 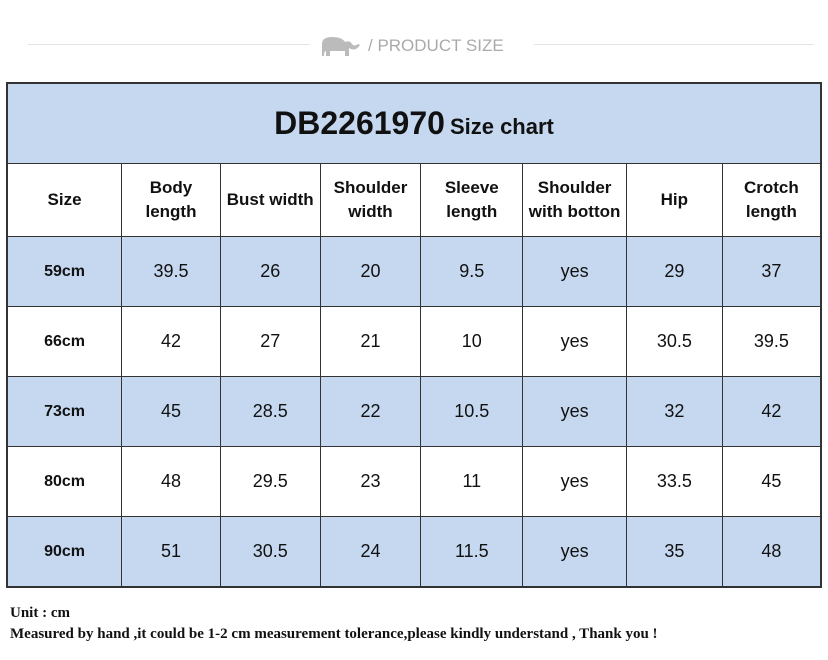 What do you see at coordinates (64, 411) in the screenshot?
I see `size-cell: 73cm` at bounding box center [64, 411].